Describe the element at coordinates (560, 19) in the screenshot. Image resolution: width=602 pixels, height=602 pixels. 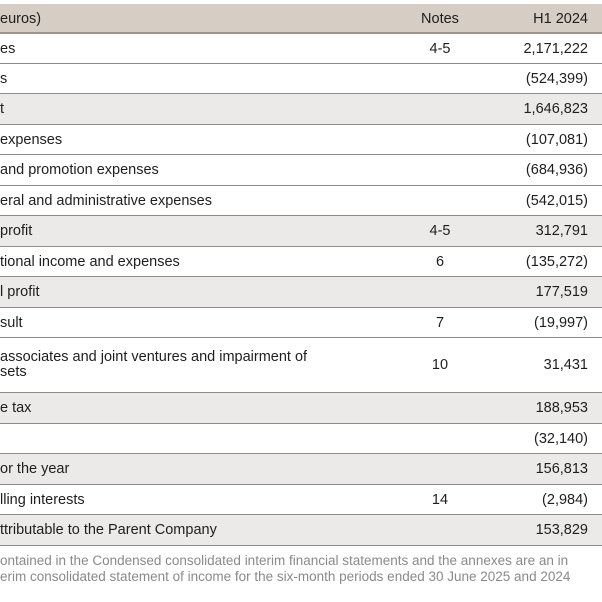
I see `header-period: H1 2024` at that location.